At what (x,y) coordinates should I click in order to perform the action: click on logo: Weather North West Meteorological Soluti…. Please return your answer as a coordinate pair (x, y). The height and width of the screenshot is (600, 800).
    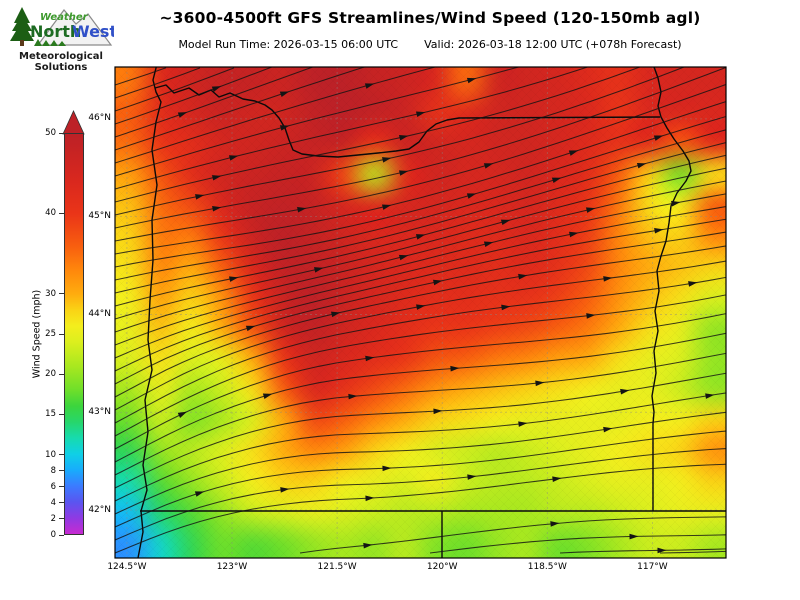
    Looking at the image, I should click on (62, 38).